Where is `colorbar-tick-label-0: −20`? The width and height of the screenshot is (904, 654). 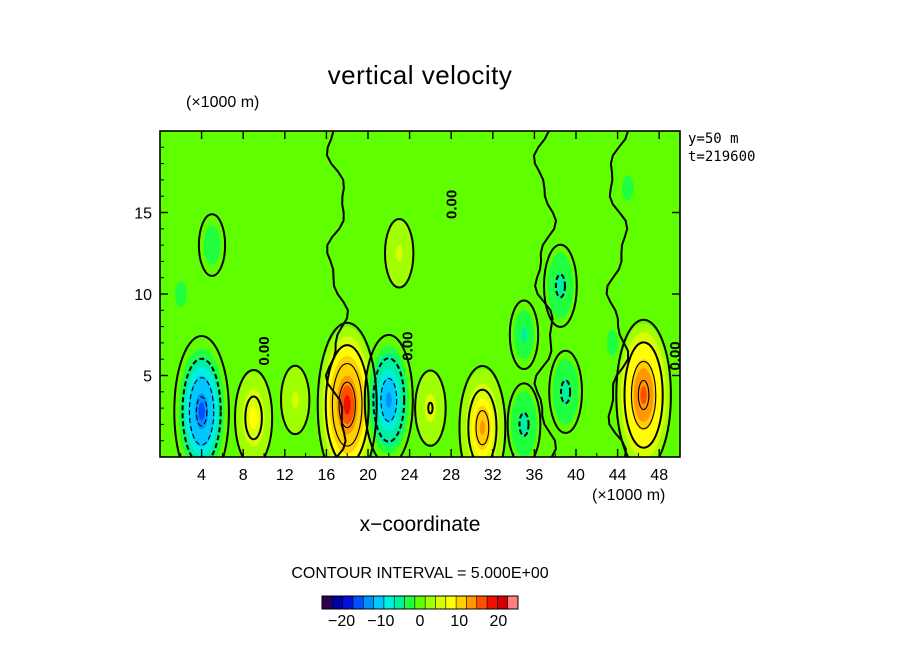
colorbar-tick-label-0: −20 is located at coordinates (341, 621).